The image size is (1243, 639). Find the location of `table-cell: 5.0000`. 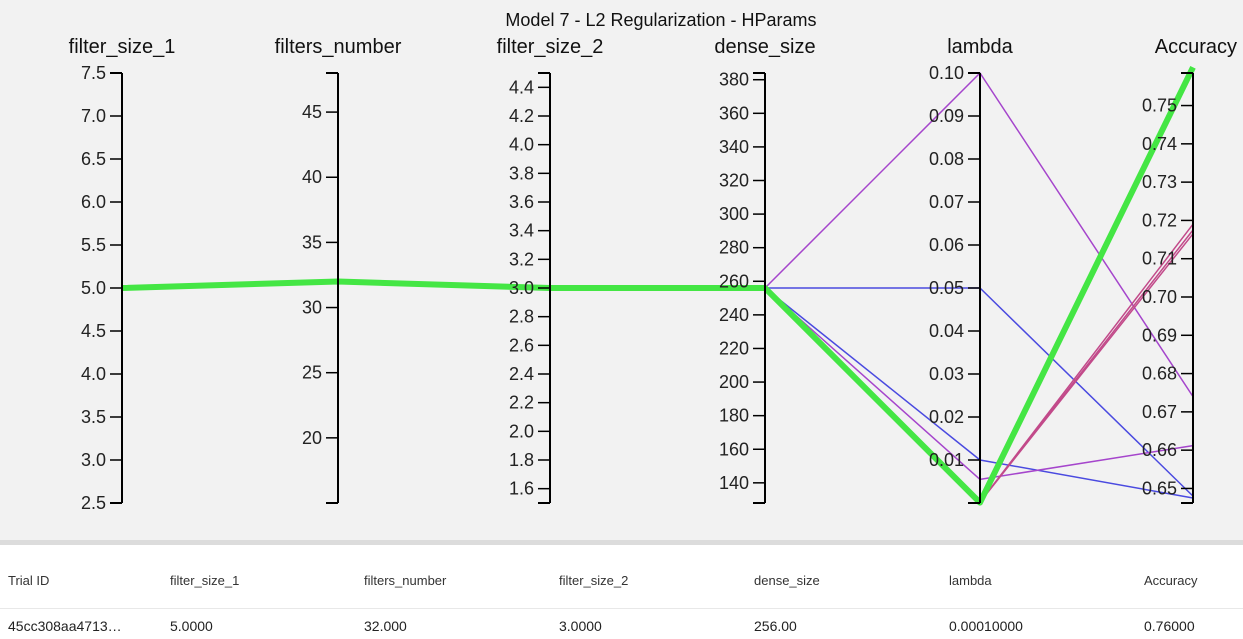

table-cell: 5.0000 is located at coordinates (191, 626).